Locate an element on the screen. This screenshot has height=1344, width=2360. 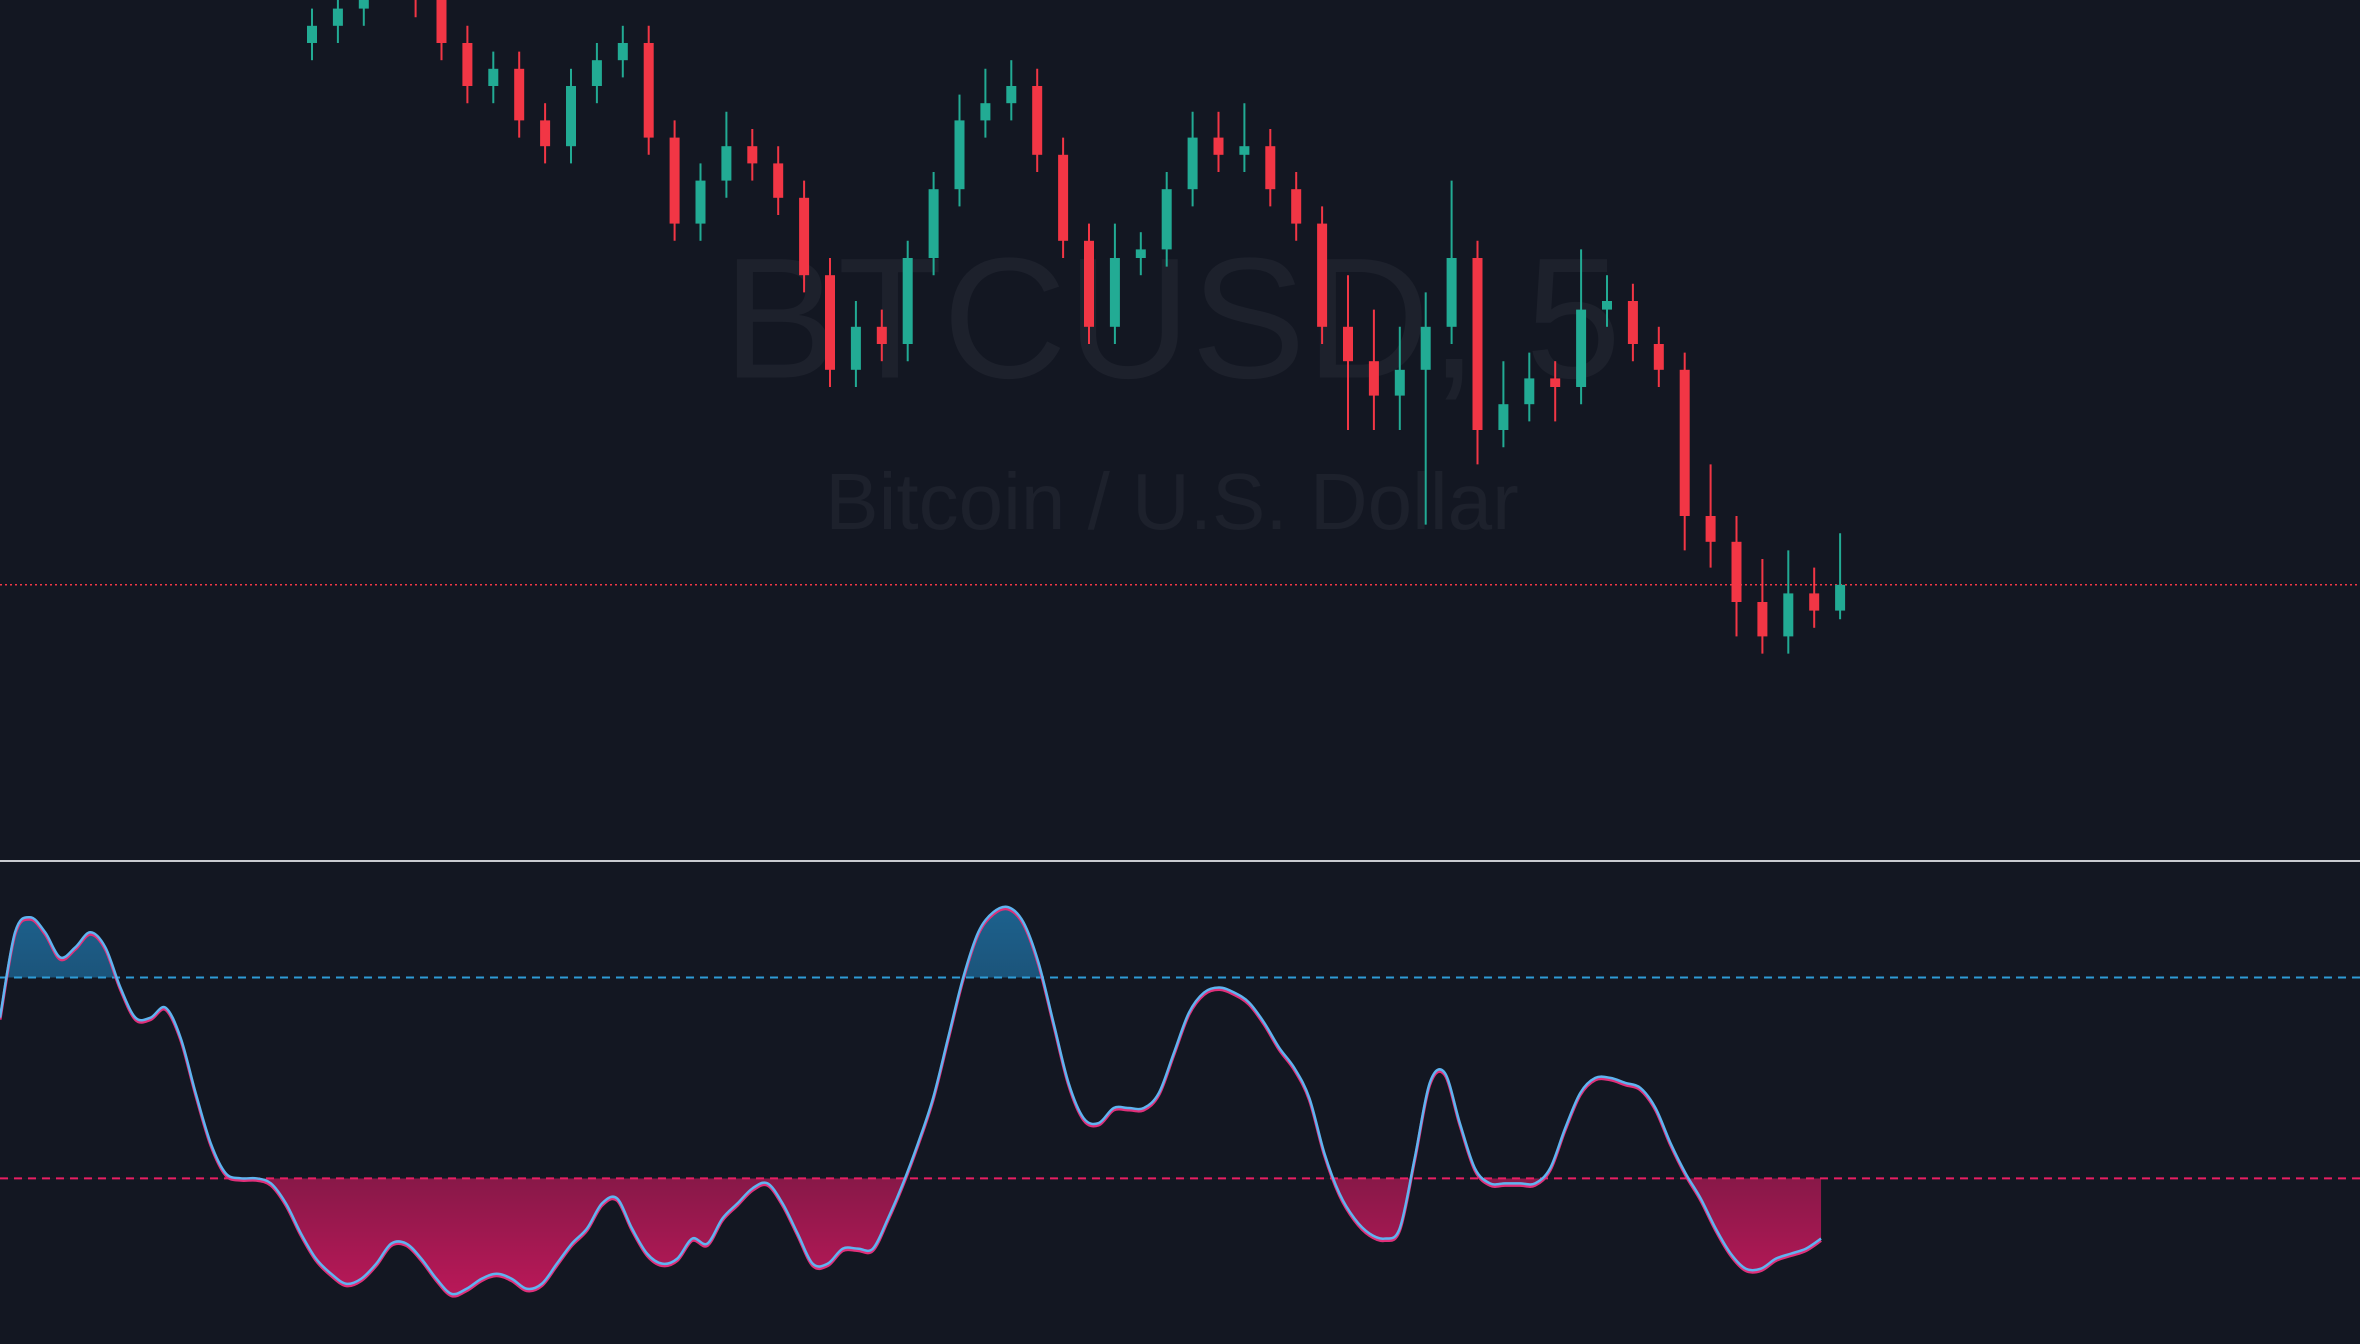
watermark-description: Bitcoin / U.S. Dollar is located at coordinates (1172, 501).